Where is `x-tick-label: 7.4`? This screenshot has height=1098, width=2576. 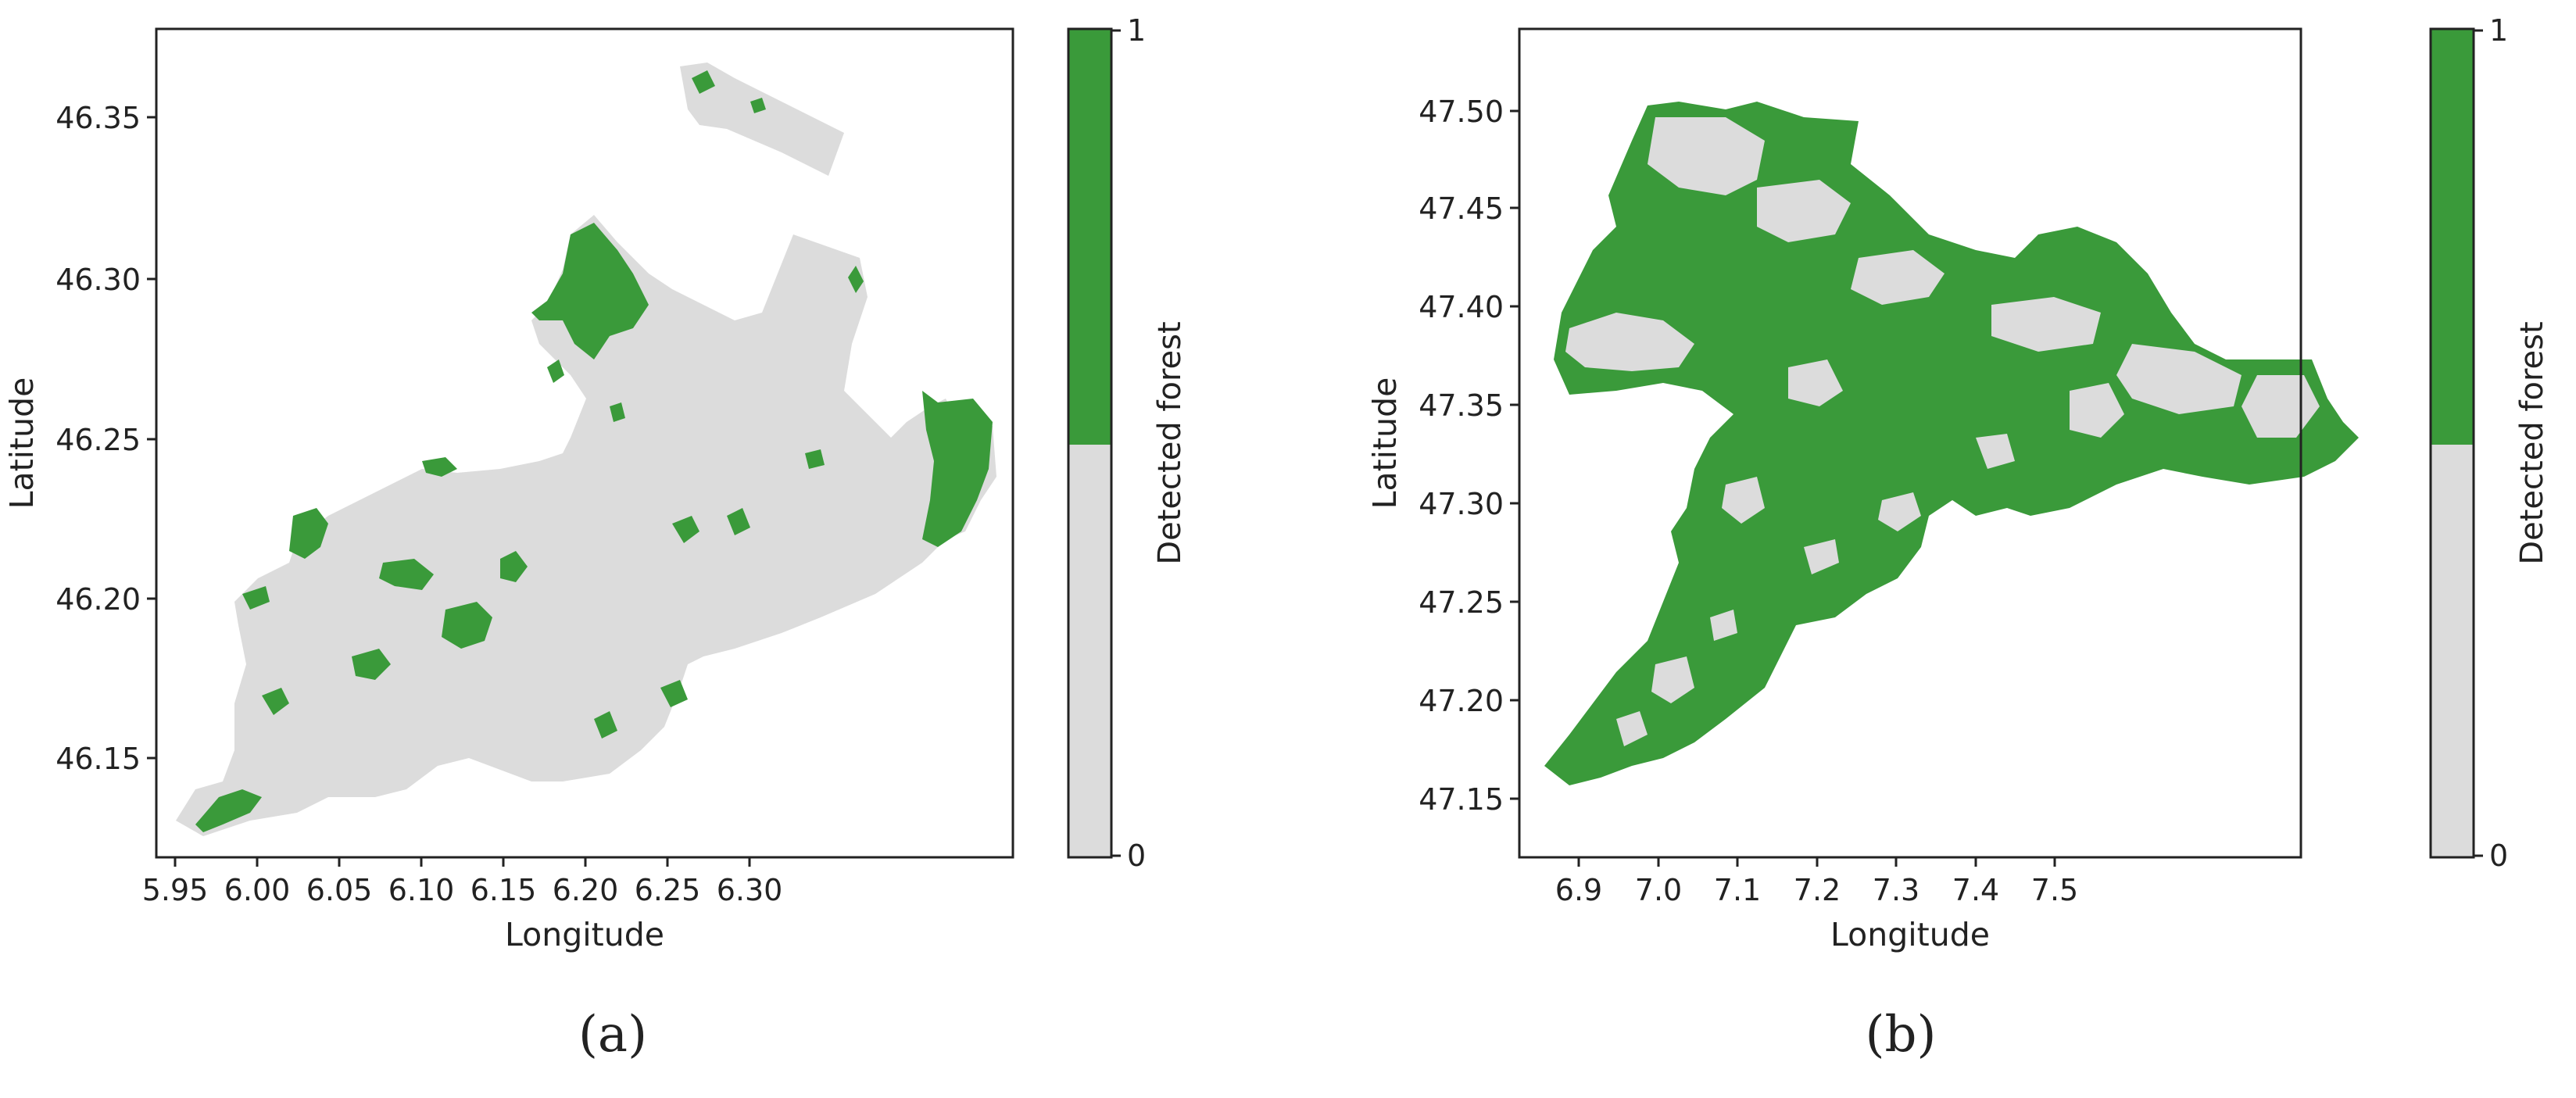
x-tick-label: 7.4 is located at coordinates (1975, 890).